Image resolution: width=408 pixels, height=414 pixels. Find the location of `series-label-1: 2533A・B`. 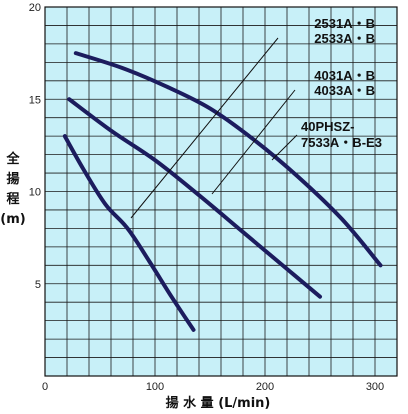

series-label-1: 2533A・B is located at coordinates (344, 38).